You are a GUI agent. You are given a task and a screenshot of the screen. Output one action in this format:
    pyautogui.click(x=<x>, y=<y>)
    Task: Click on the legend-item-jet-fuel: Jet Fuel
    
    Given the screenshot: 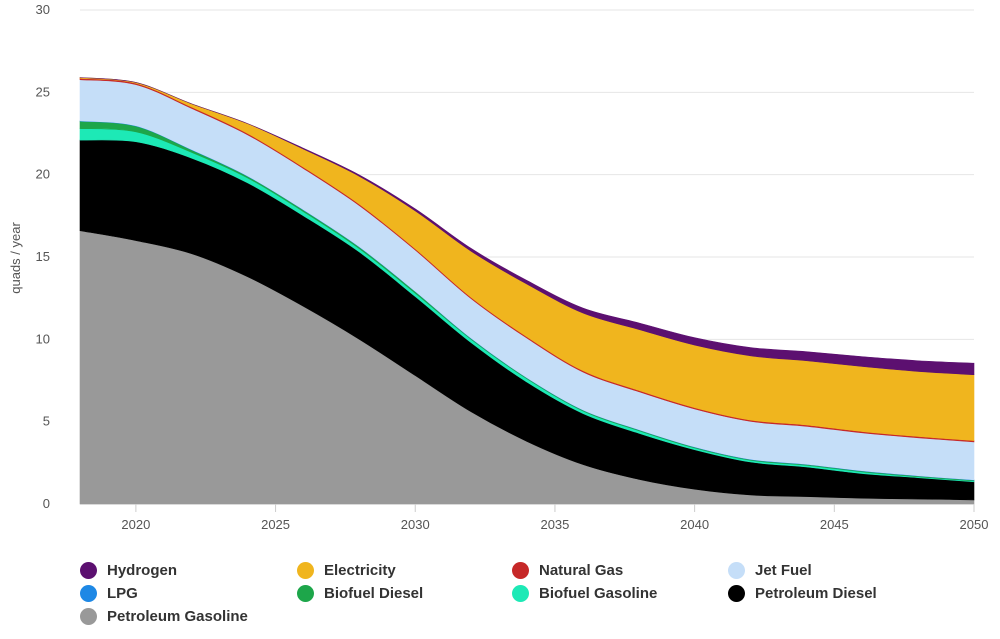 What is the action you would take?
    pyautogui.click(x=770, y=570)
    